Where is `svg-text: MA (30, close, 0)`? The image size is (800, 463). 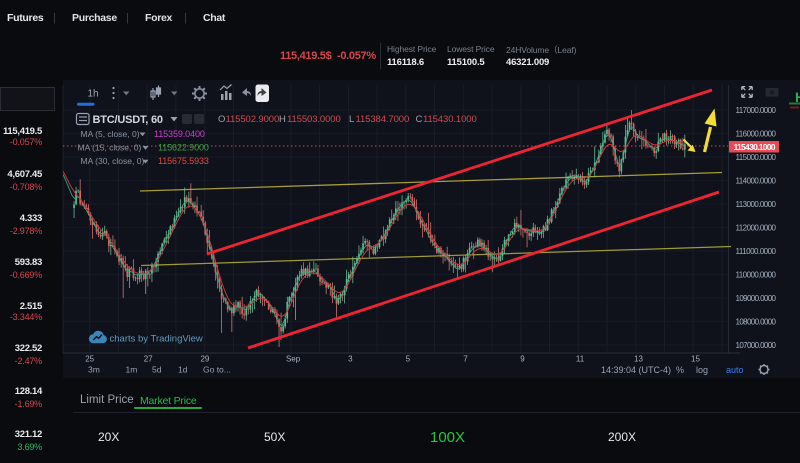
svg-text: MA (30, close, 0) is located at coordinates (113, 161).